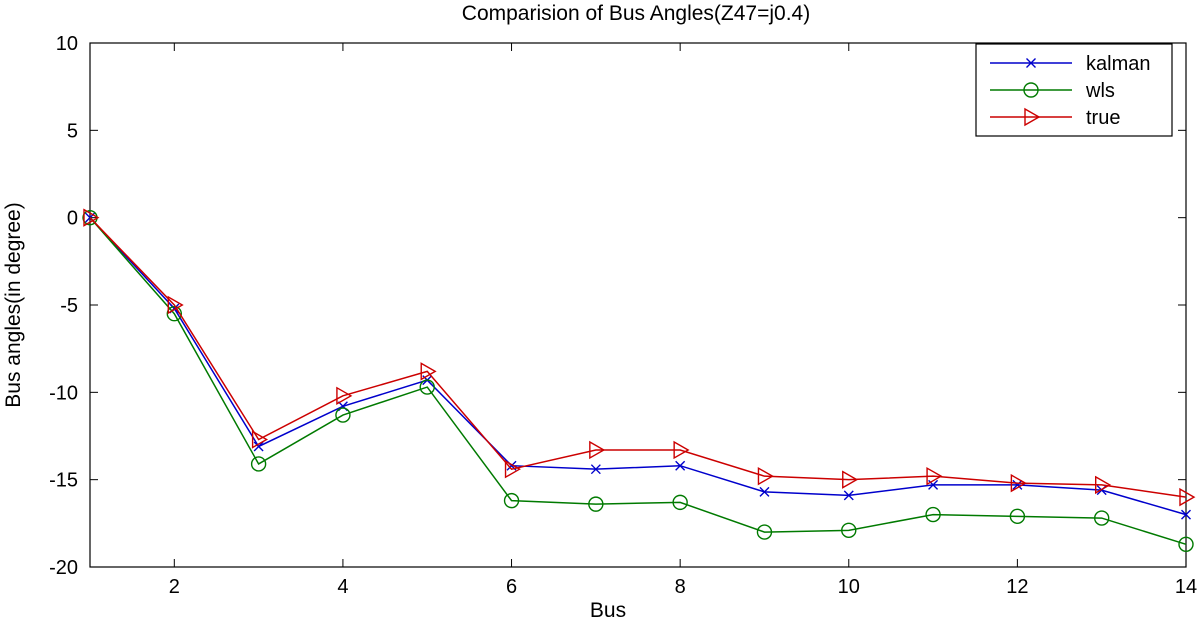  What do you see at coordinates (342, 587) in the screenshot?
I see `x-tick-label: 4` at bounding box center [342, 587].